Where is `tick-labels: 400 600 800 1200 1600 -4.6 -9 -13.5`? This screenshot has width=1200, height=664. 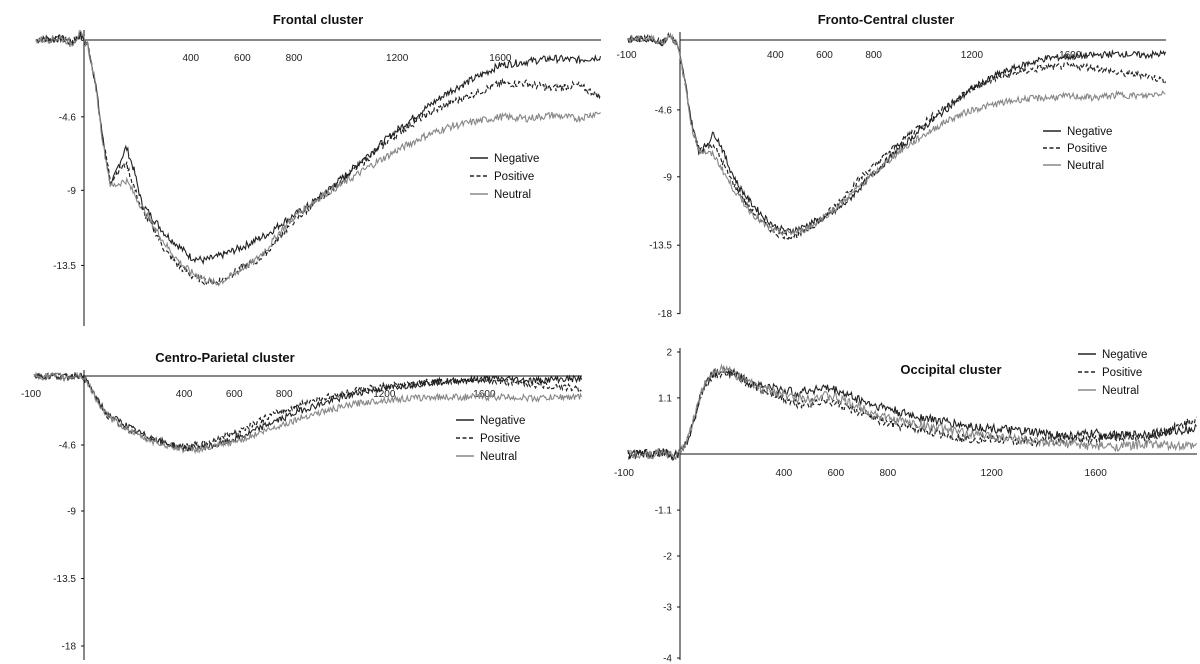
tick-labels: 400 600 800 1200 1600 -4.6 -9 -13.5 is located at coordinates (282, 162).